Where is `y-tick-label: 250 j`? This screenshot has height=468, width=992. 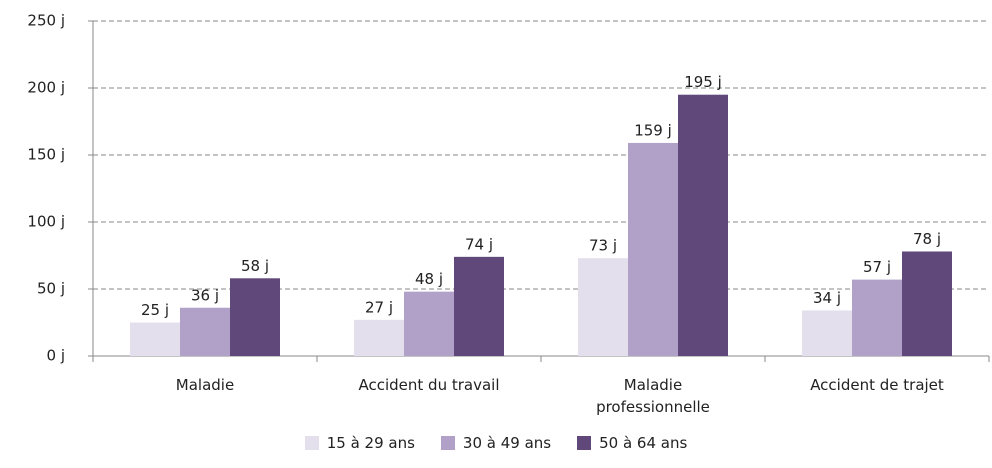 y-tick-label: 250 j is located at coordinates (46, 21).